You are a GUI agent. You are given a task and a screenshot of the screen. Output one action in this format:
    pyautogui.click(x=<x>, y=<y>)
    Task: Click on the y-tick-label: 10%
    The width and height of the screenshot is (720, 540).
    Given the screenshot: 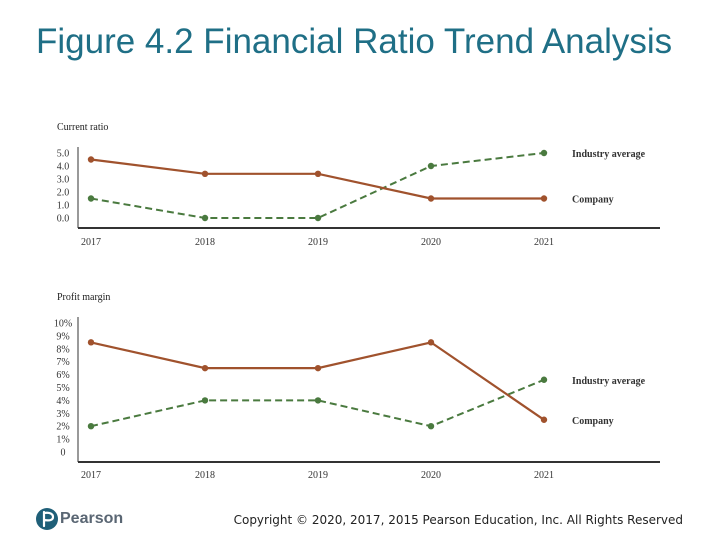 What is the action you would take?
    pyautogui.click(x=63, y=324)
    